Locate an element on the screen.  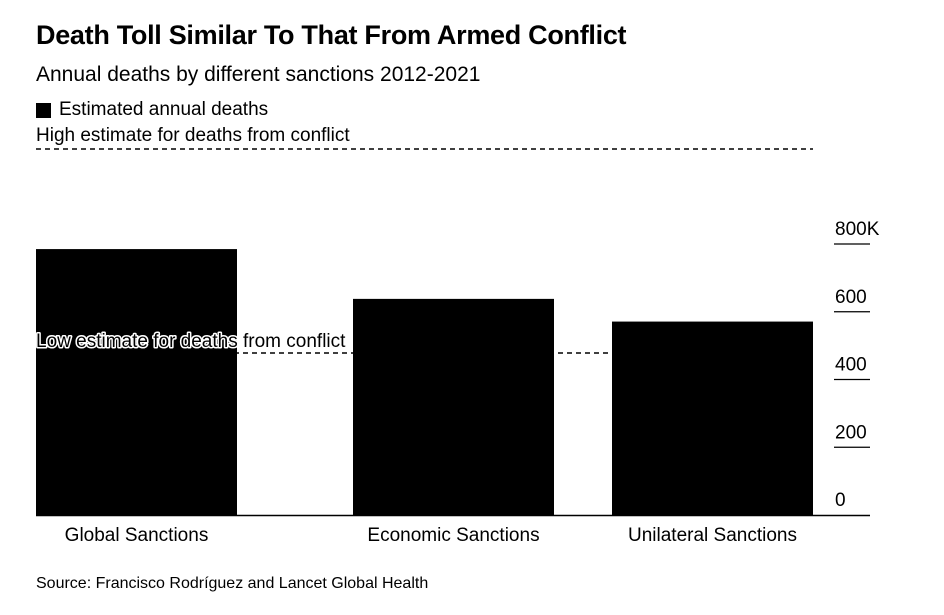
low-estimate-label: Low estimate for deaths from conflict is located at coordinates (191, 341).